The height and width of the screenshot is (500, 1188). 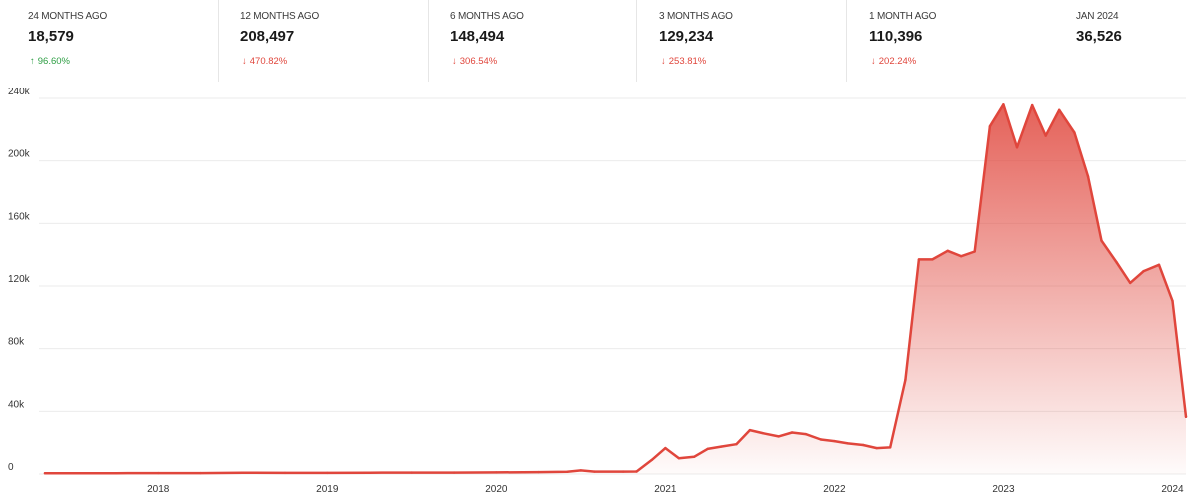 I want to click on arrow-up-icon: ↑, so click(x=32, y=61).